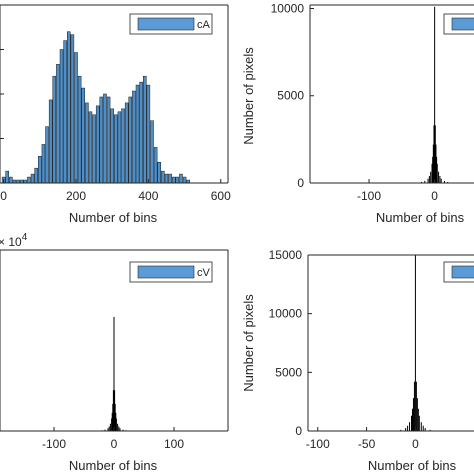 The image size is (474, 474). What do you see at coordinates (221, 196) in the screenshot?
I see `x-tick-label: 600` at bounding box center [221, 196].